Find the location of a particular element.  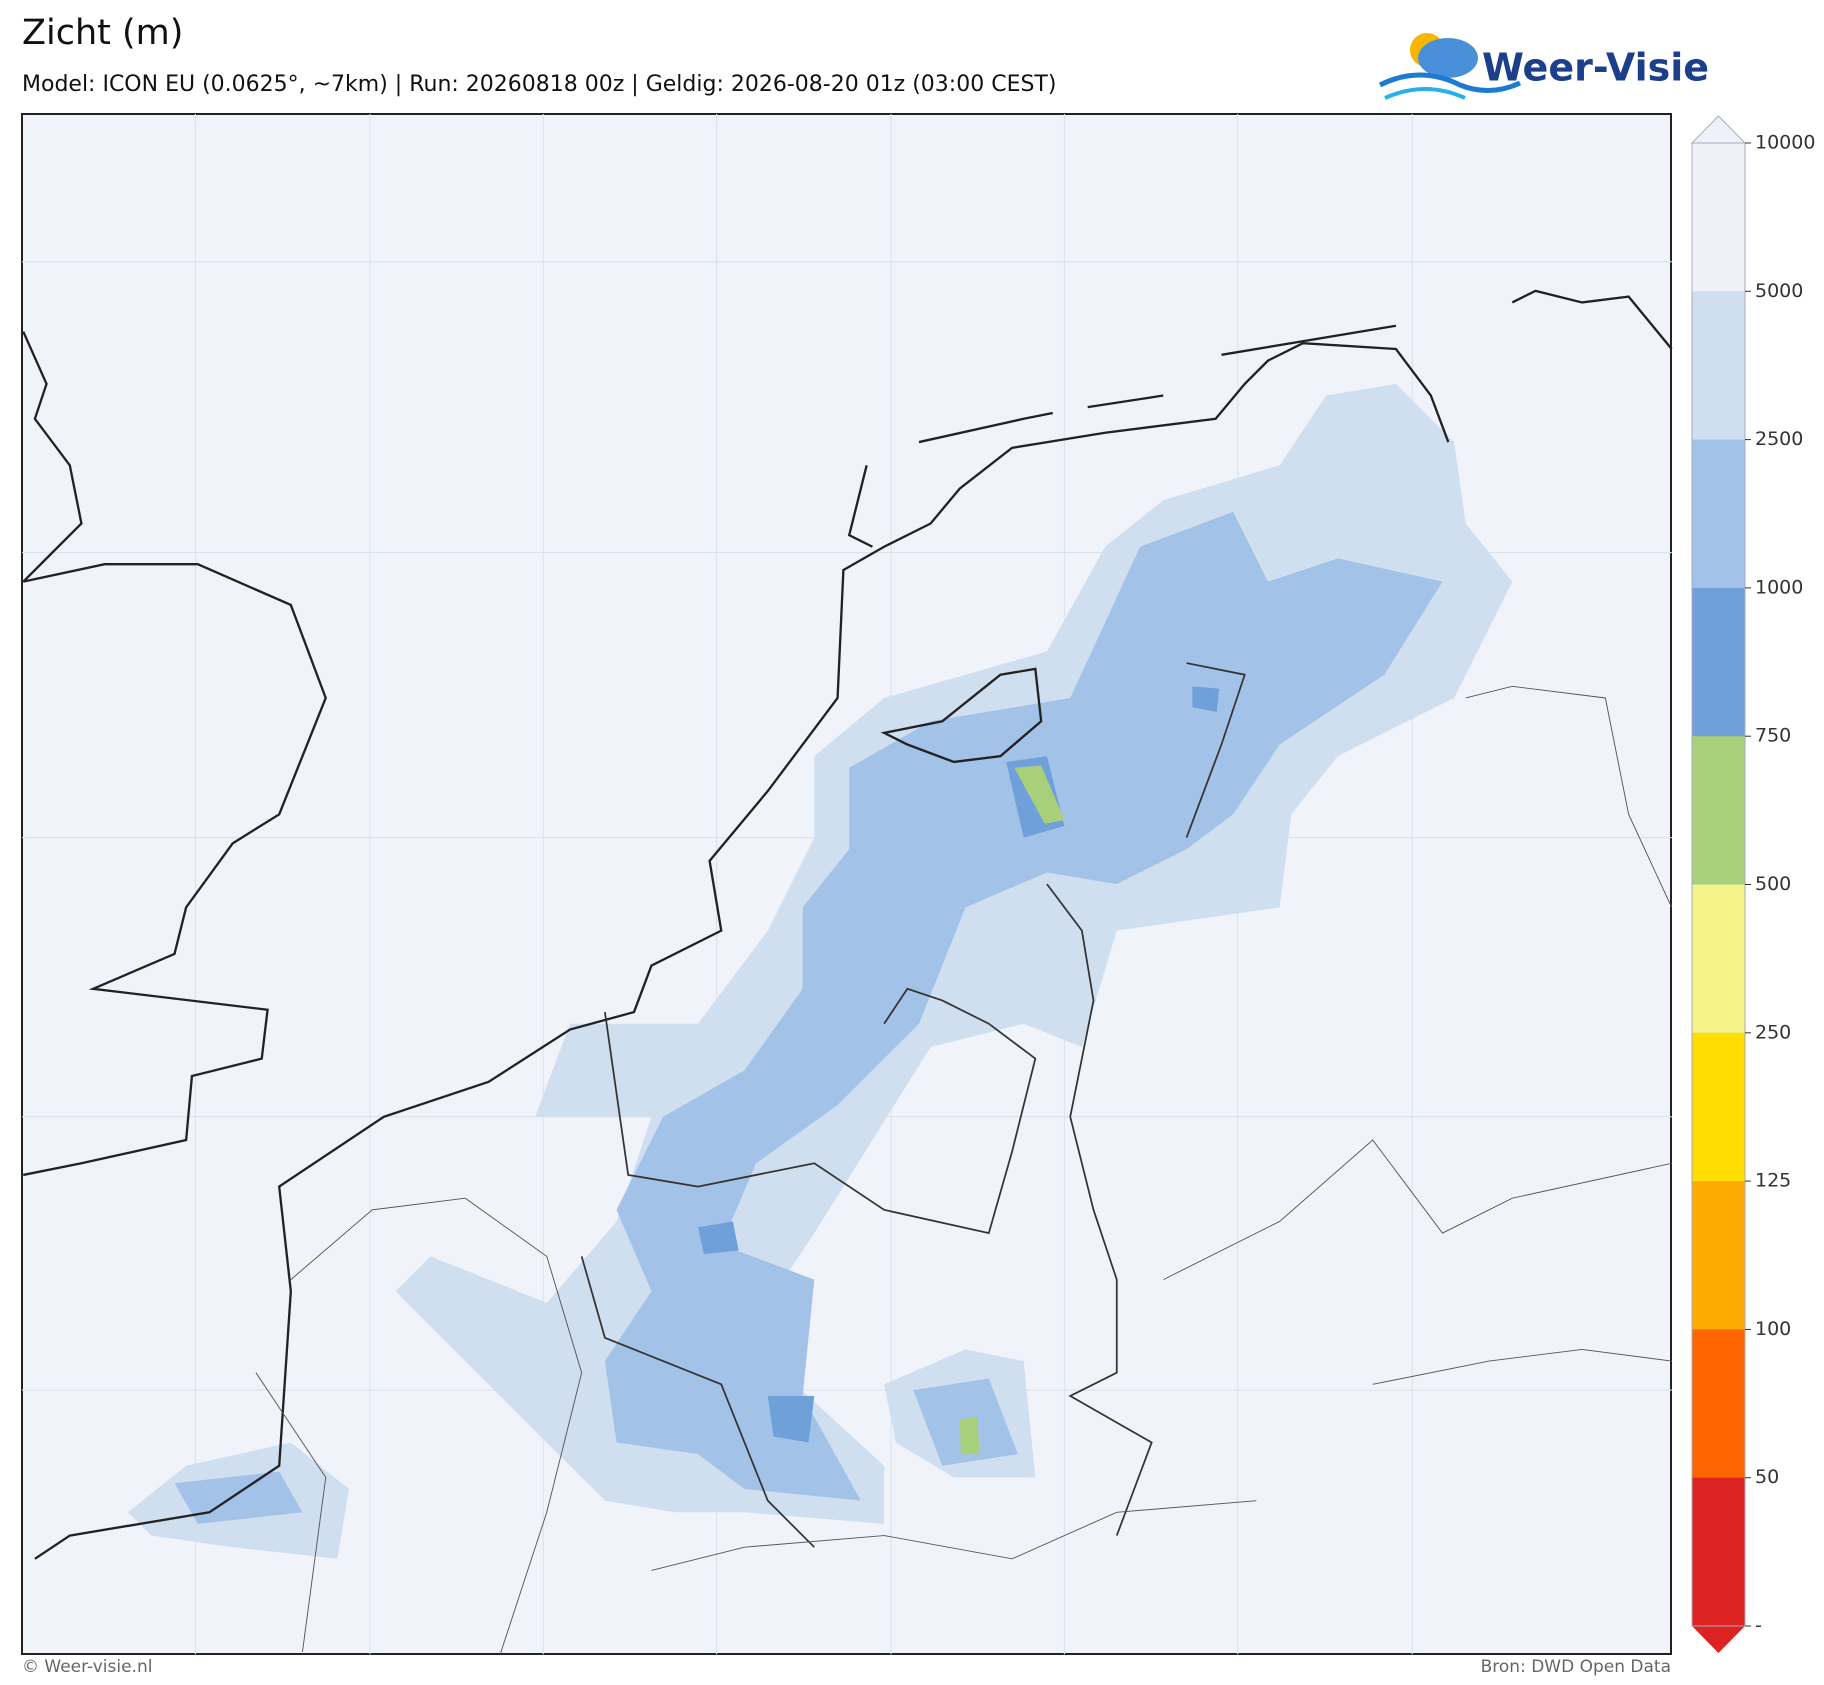

footer-left: © Weer-visie.nl is located at coordinates (87, 1667).